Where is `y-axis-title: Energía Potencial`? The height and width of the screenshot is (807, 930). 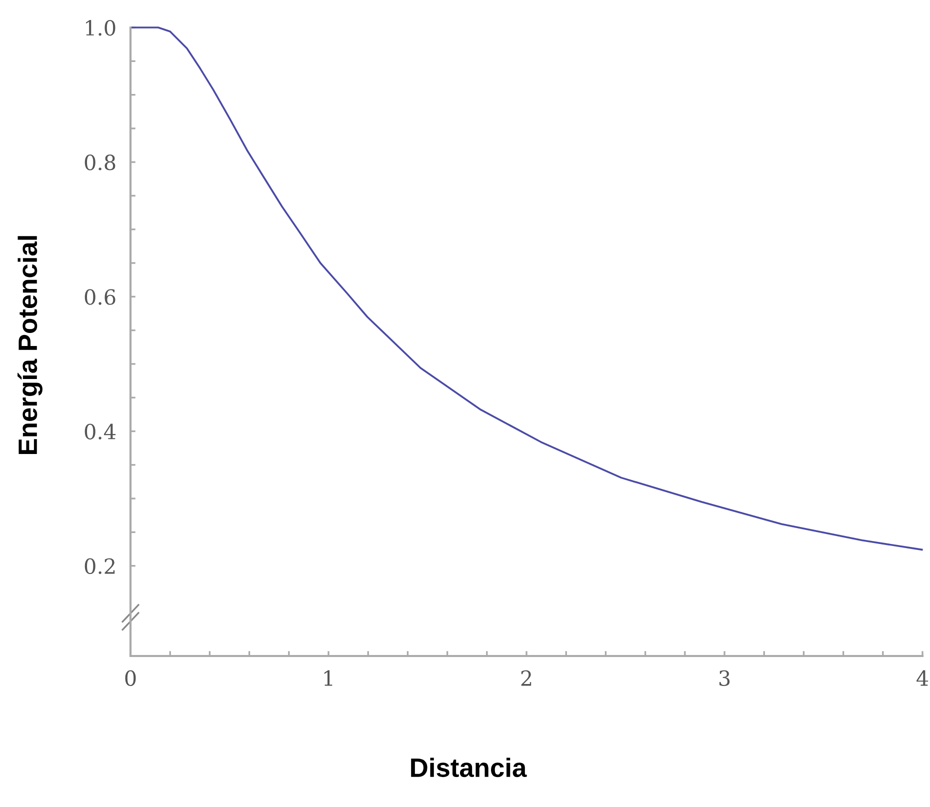 y-axis-title: Energía Potencial is located at coordinates (30, 345).